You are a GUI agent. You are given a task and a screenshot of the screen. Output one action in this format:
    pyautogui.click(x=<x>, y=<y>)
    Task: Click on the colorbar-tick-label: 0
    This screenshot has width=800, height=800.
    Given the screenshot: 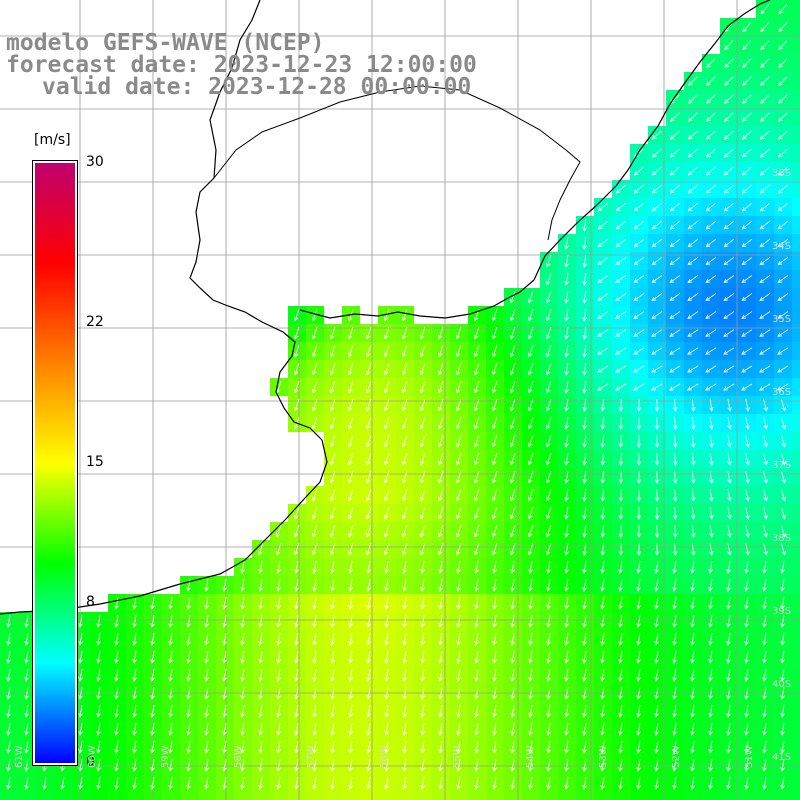 What is the action you would take?
    pyautogui.click(x=90, y=762)
    